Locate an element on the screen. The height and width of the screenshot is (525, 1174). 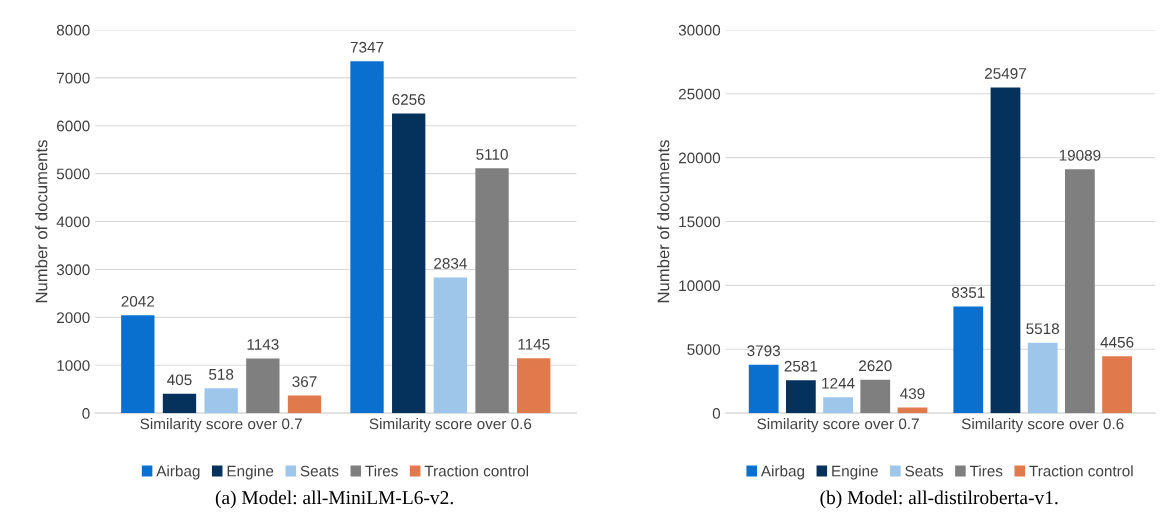
data-label: 7347 is located at coordinates (367, 47).